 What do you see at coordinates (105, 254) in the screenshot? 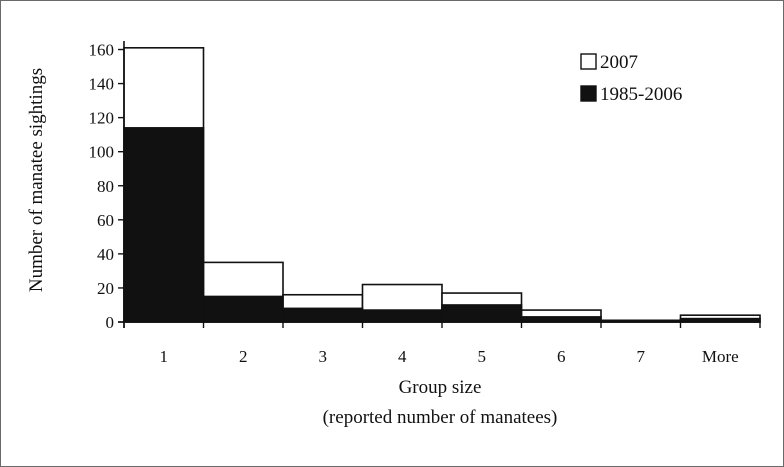
I see `y-tick-label: 40` at bounding box center [105, 254].